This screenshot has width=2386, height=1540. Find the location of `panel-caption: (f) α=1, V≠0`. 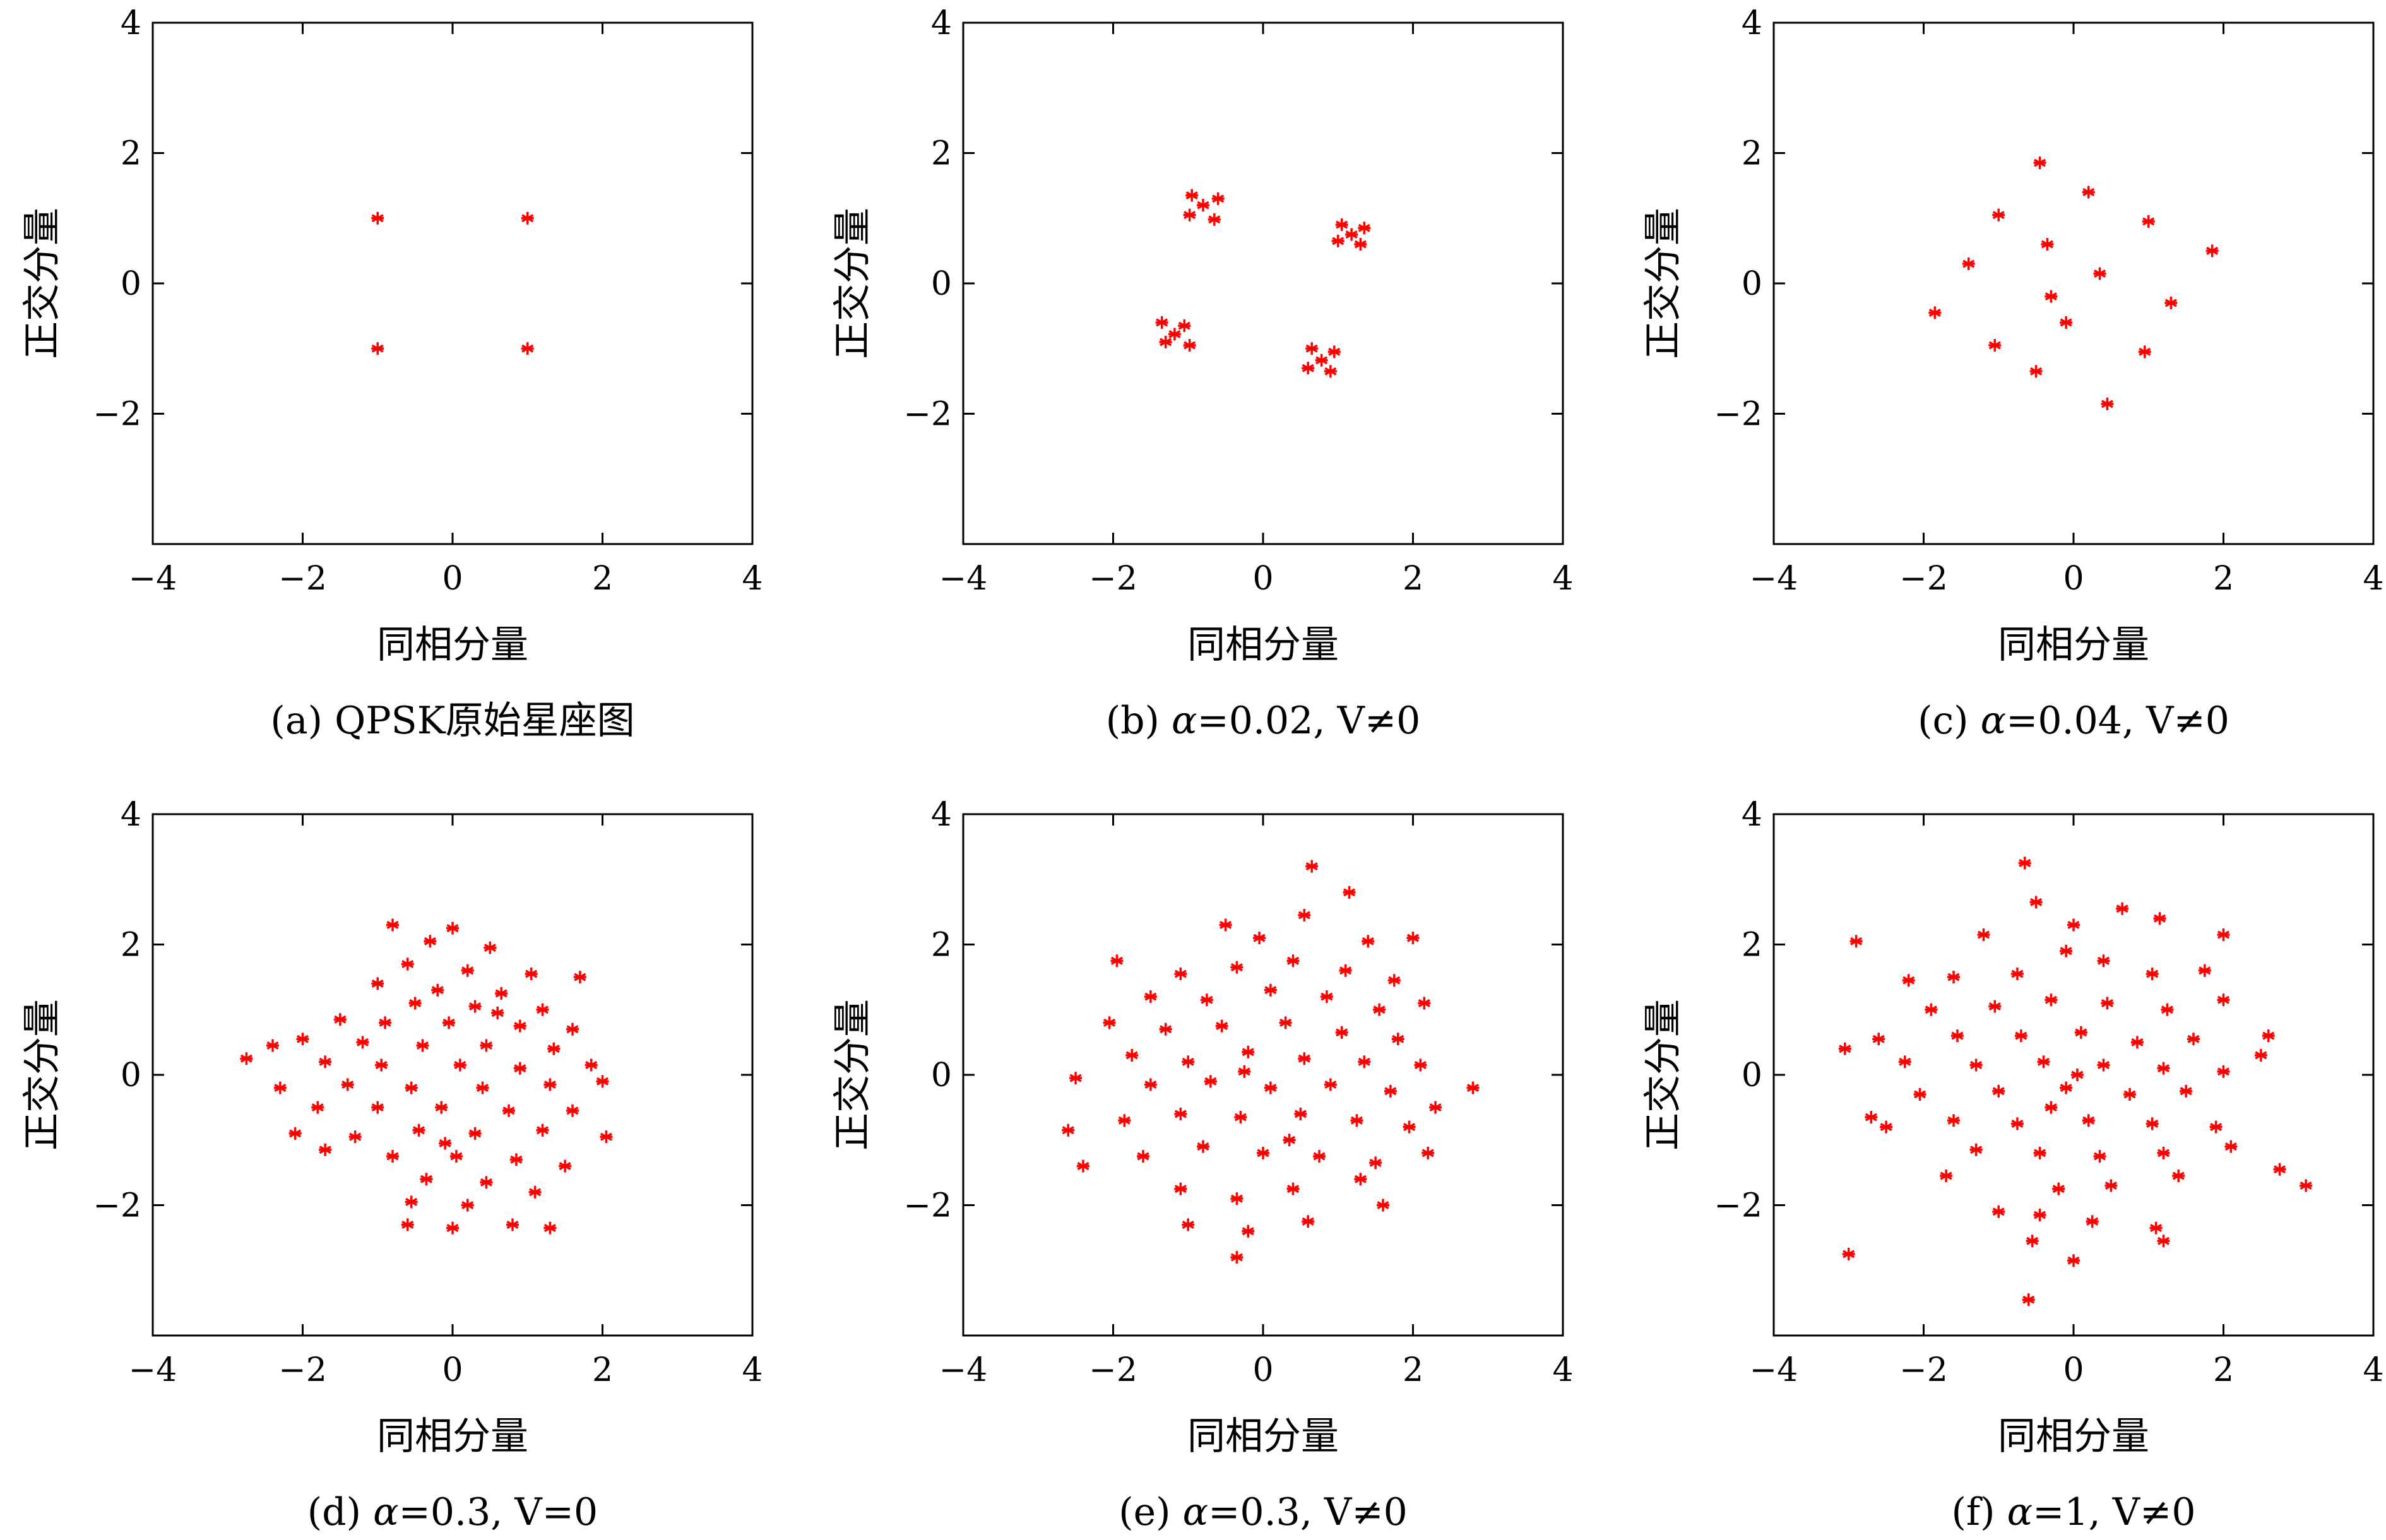

panel-caption: (f) α=1, V≠0 is located at coordinates (2073, 1512).